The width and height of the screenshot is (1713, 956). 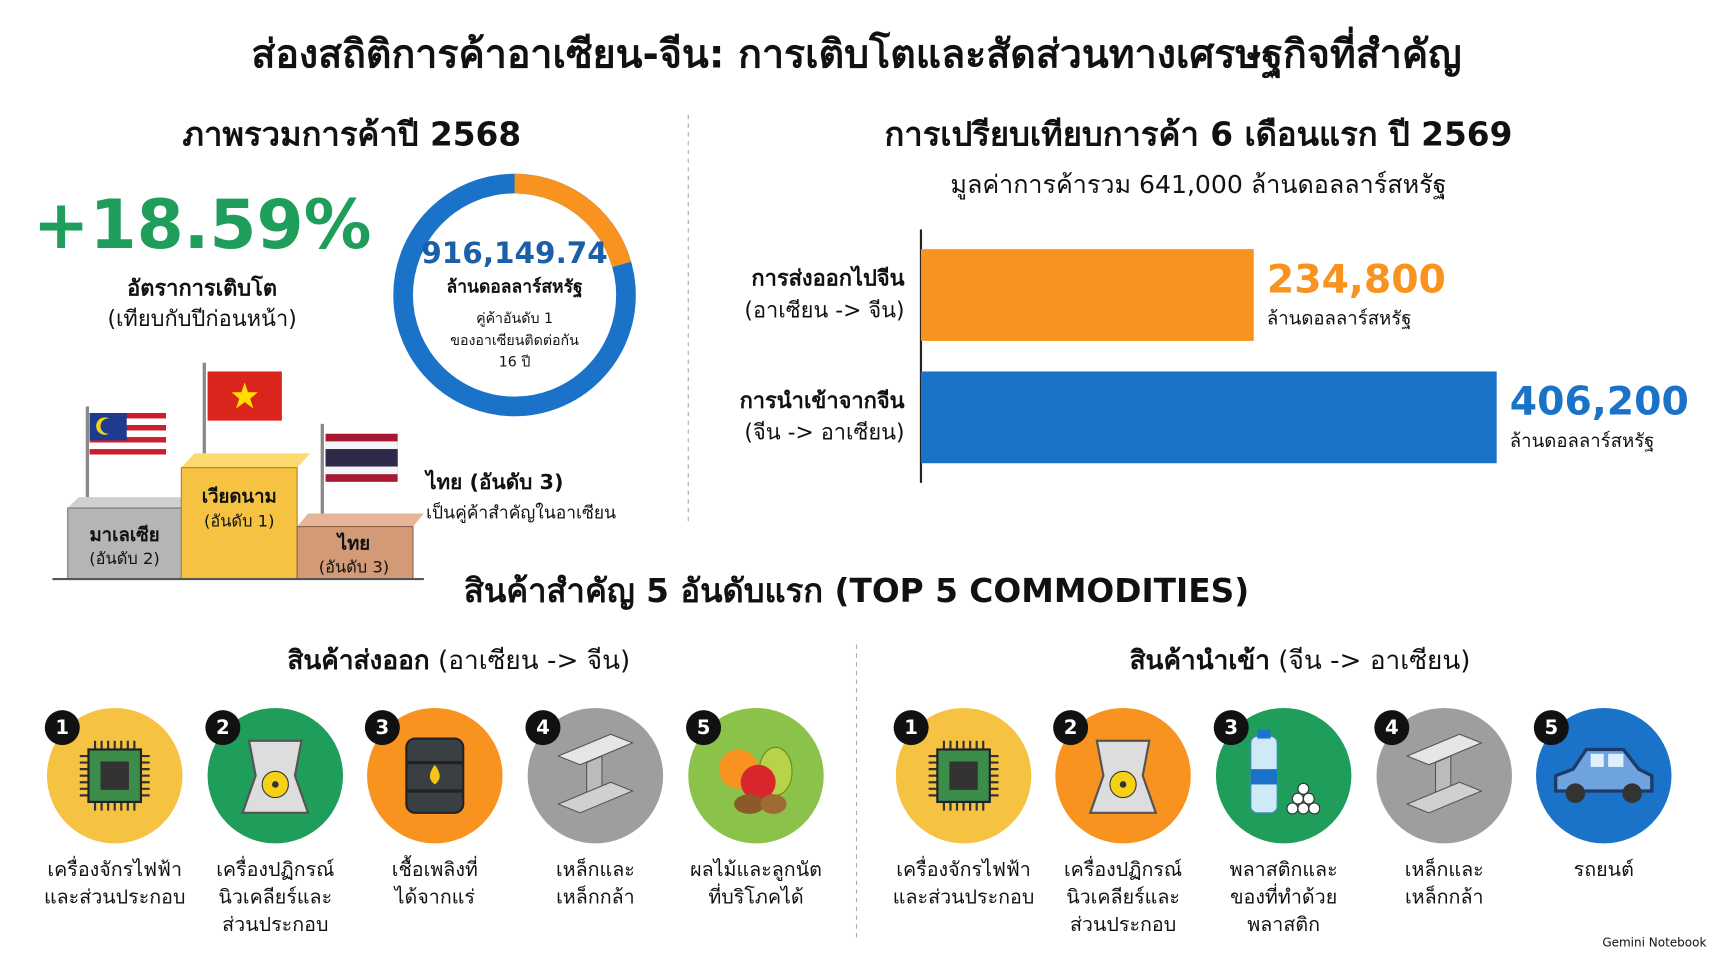 I want to click on podium-rank: (อันดับ 1), so click(x=239, y=521).